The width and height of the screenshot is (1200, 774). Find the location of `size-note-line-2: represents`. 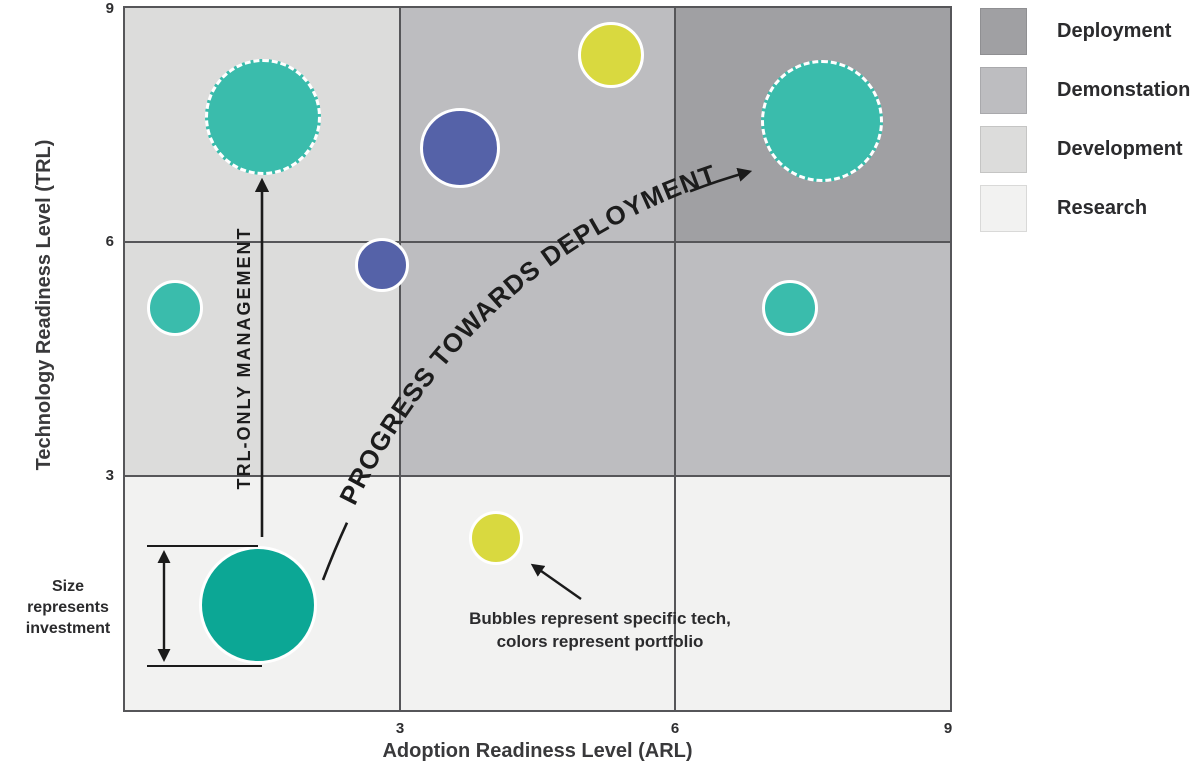

size-note-line-2: represents is located at coordinates (68, 607).